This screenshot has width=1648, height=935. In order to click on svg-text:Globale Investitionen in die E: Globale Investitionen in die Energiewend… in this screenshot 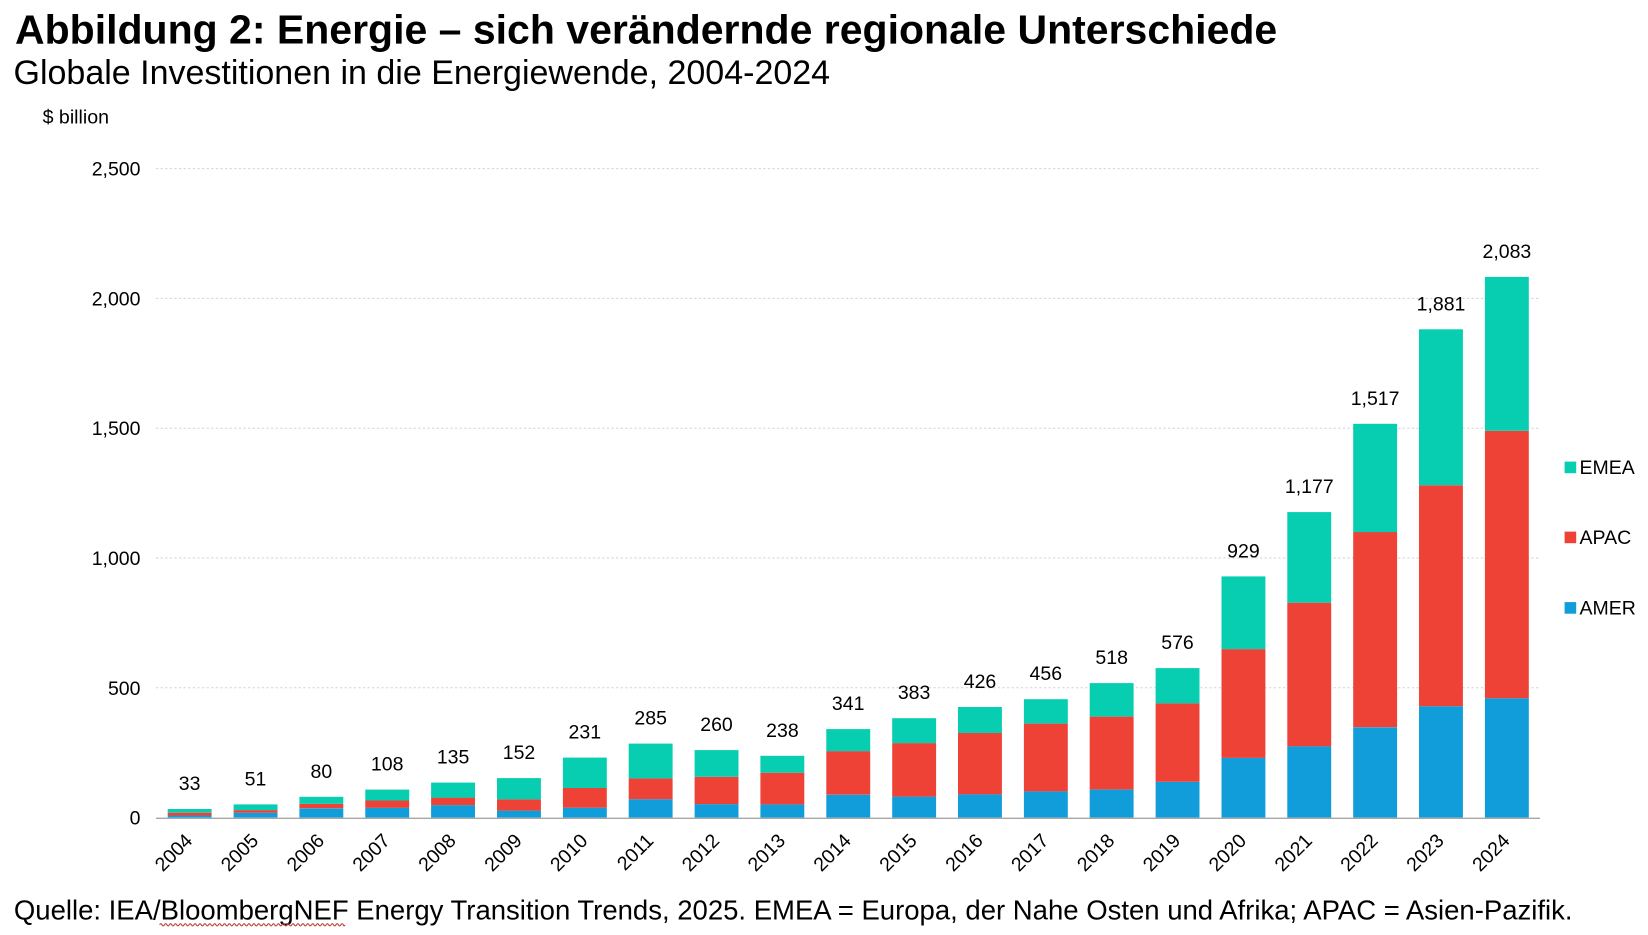, I will do `click(422, 73)`.